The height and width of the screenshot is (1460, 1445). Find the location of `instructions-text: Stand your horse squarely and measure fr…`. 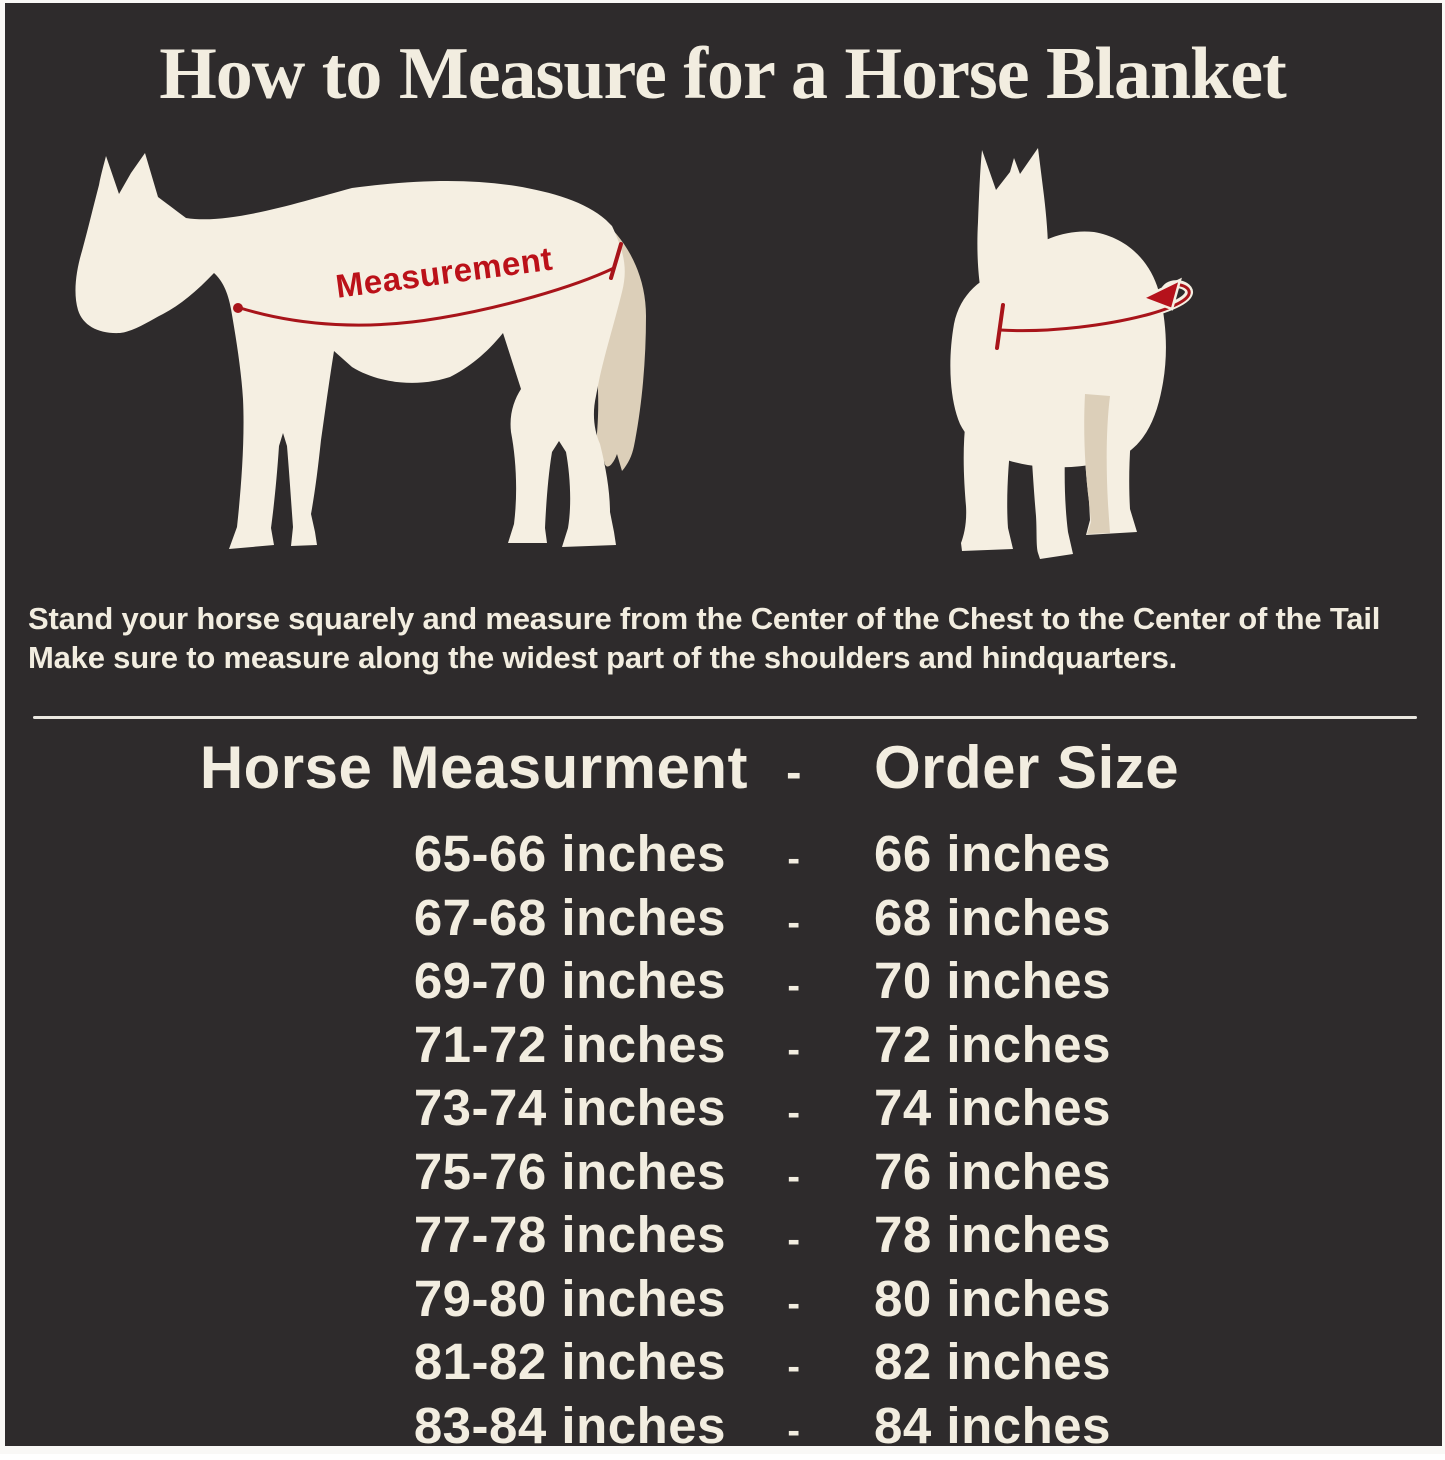

instructions-text: Stand your horse squarely and measure fr… is located at coordinates (728, 638).